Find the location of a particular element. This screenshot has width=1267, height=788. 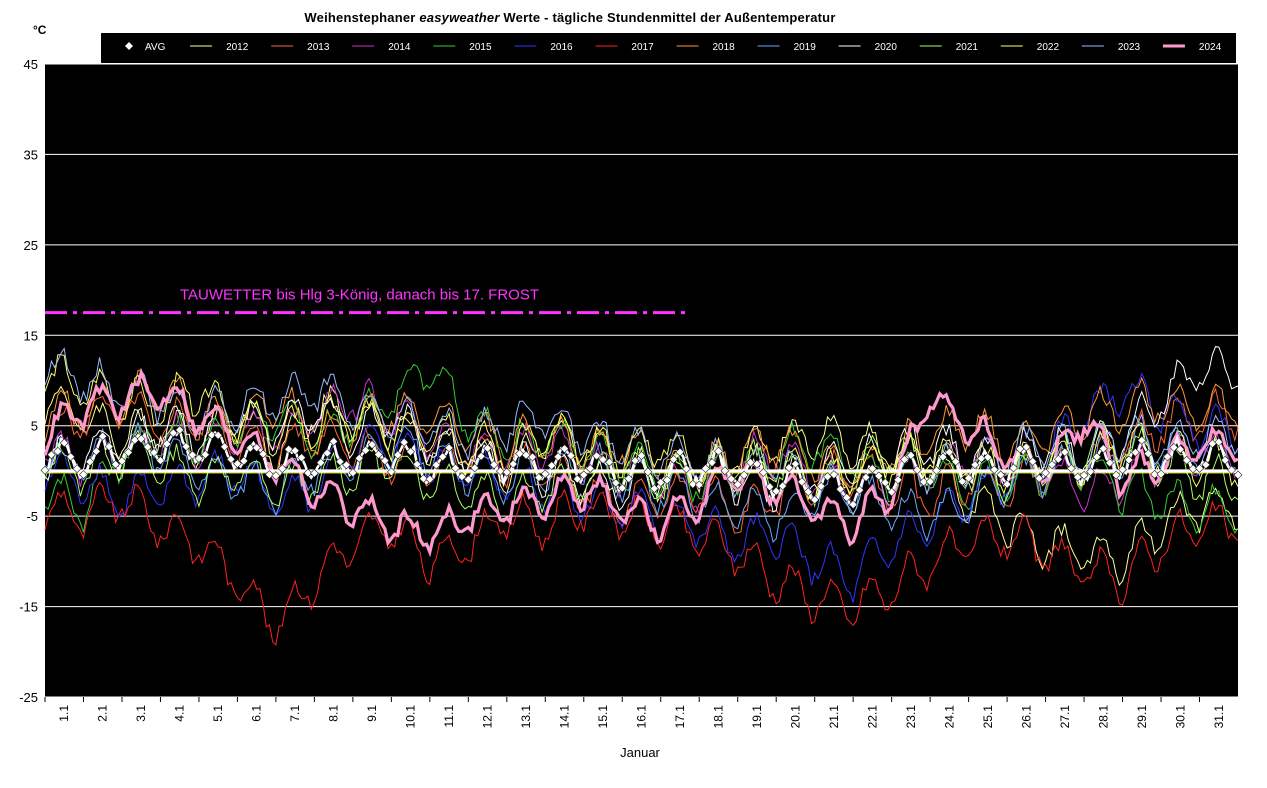

legend-label-2012: 2012 is located at coordinates (237, 47).